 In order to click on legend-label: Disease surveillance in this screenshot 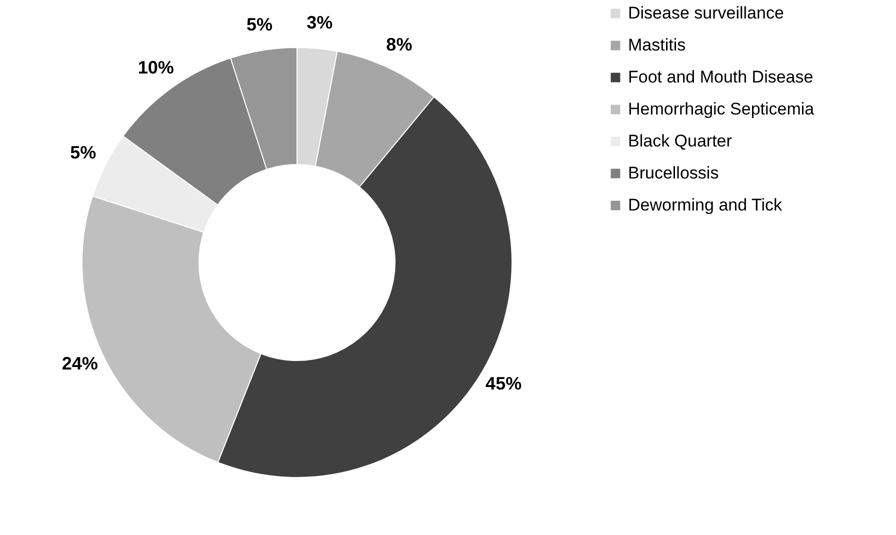, I will do `click(706, 13)`.